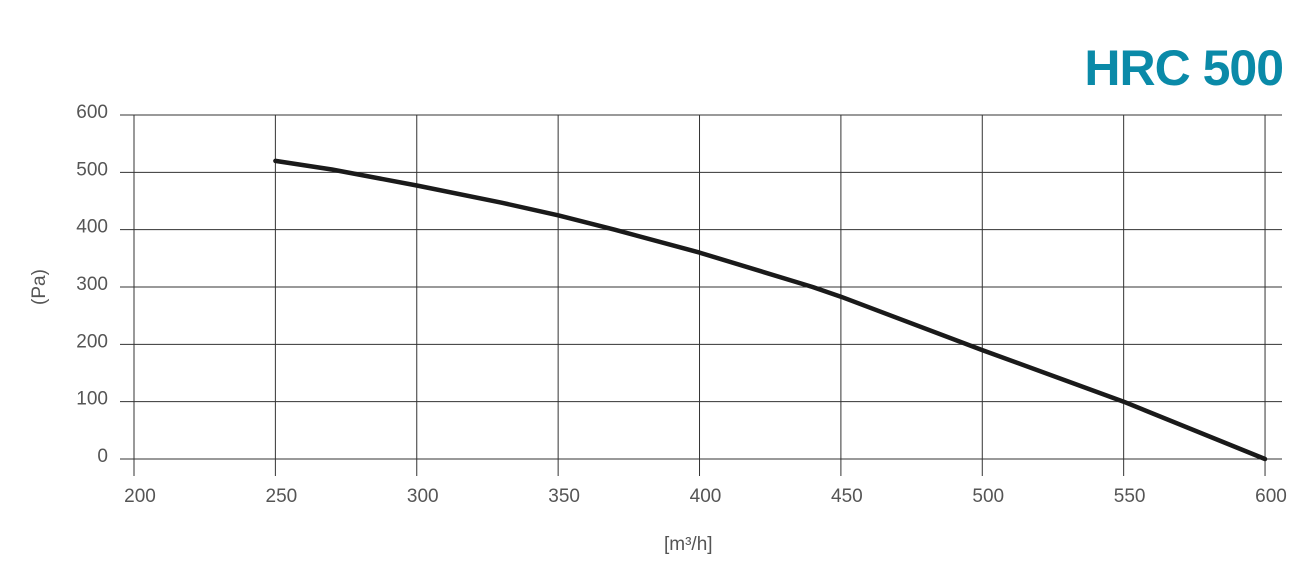  What do you see at coordinates (688, 544) in the screenshot?
I see `x-axis-label: [m³/h]` at bounding box center [688, 544].